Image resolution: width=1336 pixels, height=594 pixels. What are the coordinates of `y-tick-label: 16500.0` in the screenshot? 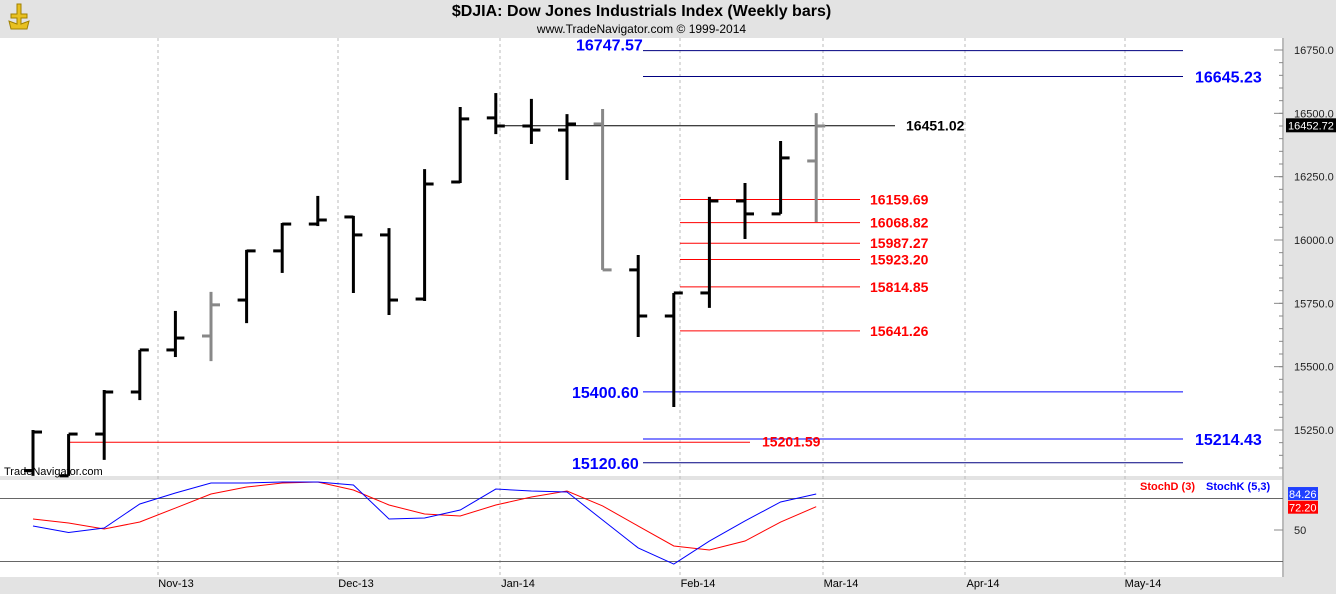 It's located at (1314, 114).